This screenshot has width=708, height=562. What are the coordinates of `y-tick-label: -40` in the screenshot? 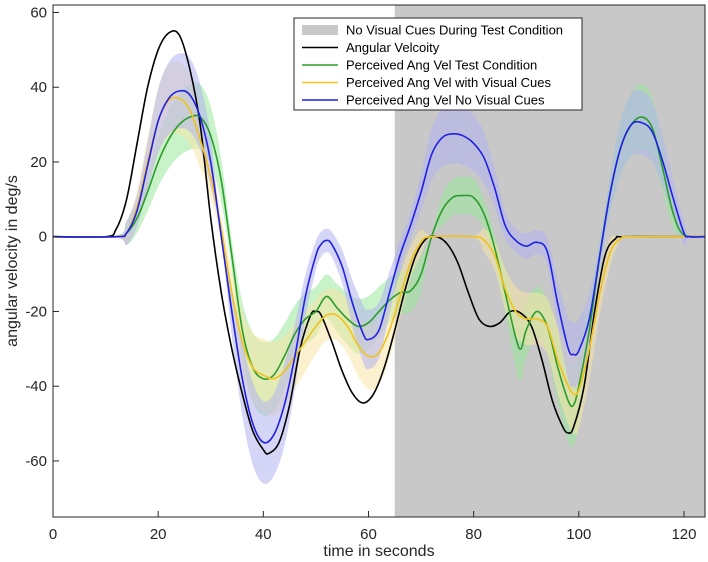 It's located at (36, 386).